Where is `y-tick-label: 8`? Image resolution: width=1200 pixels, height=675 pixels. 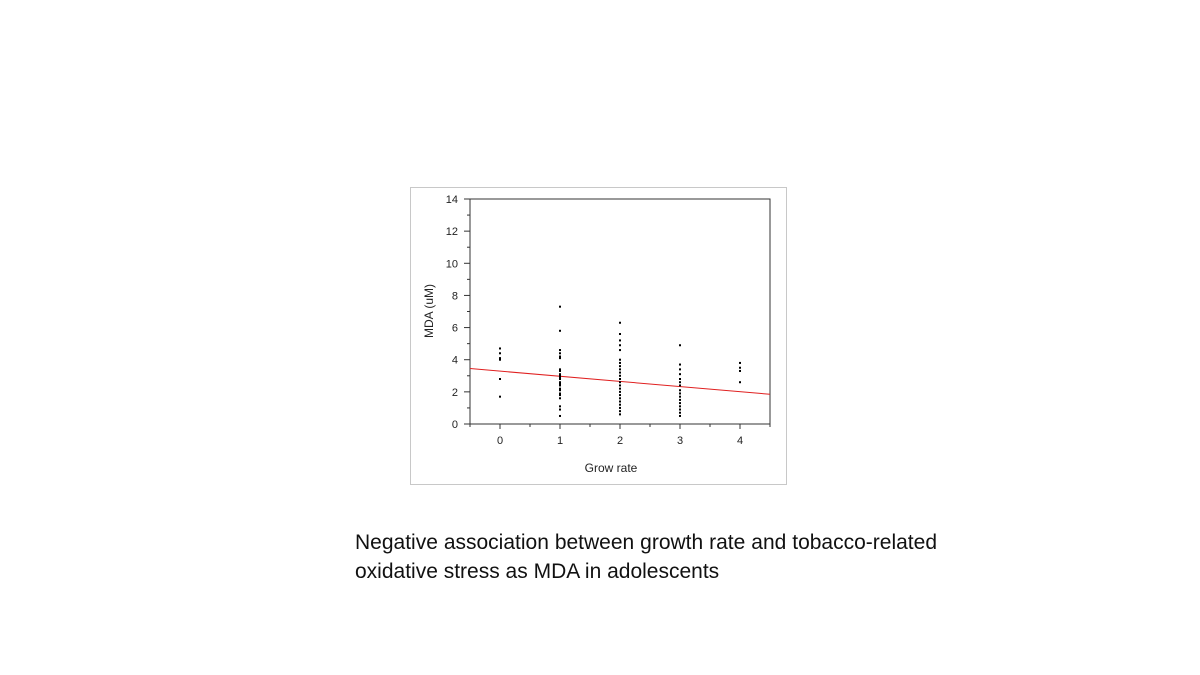
y-tick-label: 8 is located at coordinates (455, 296).